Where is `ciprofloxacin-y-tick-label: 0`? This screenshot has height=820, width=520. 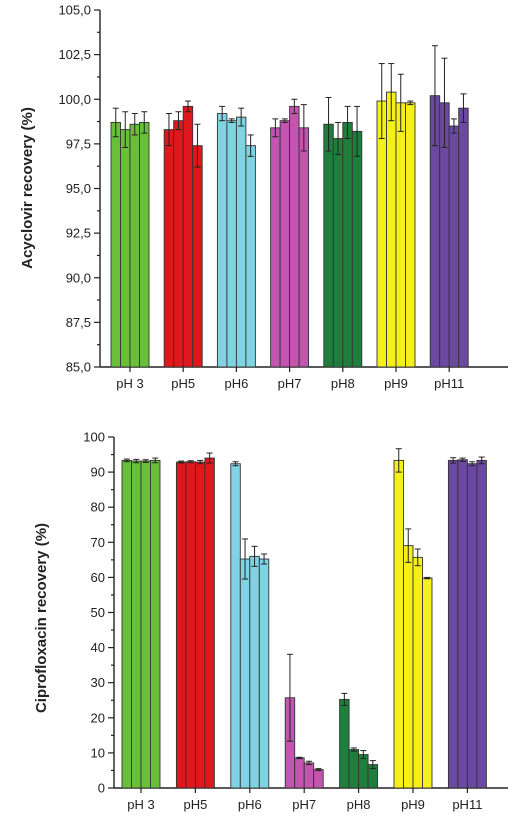
ciprofloxacin-y-tick-label: 0 is located at coordinates (101, 788).